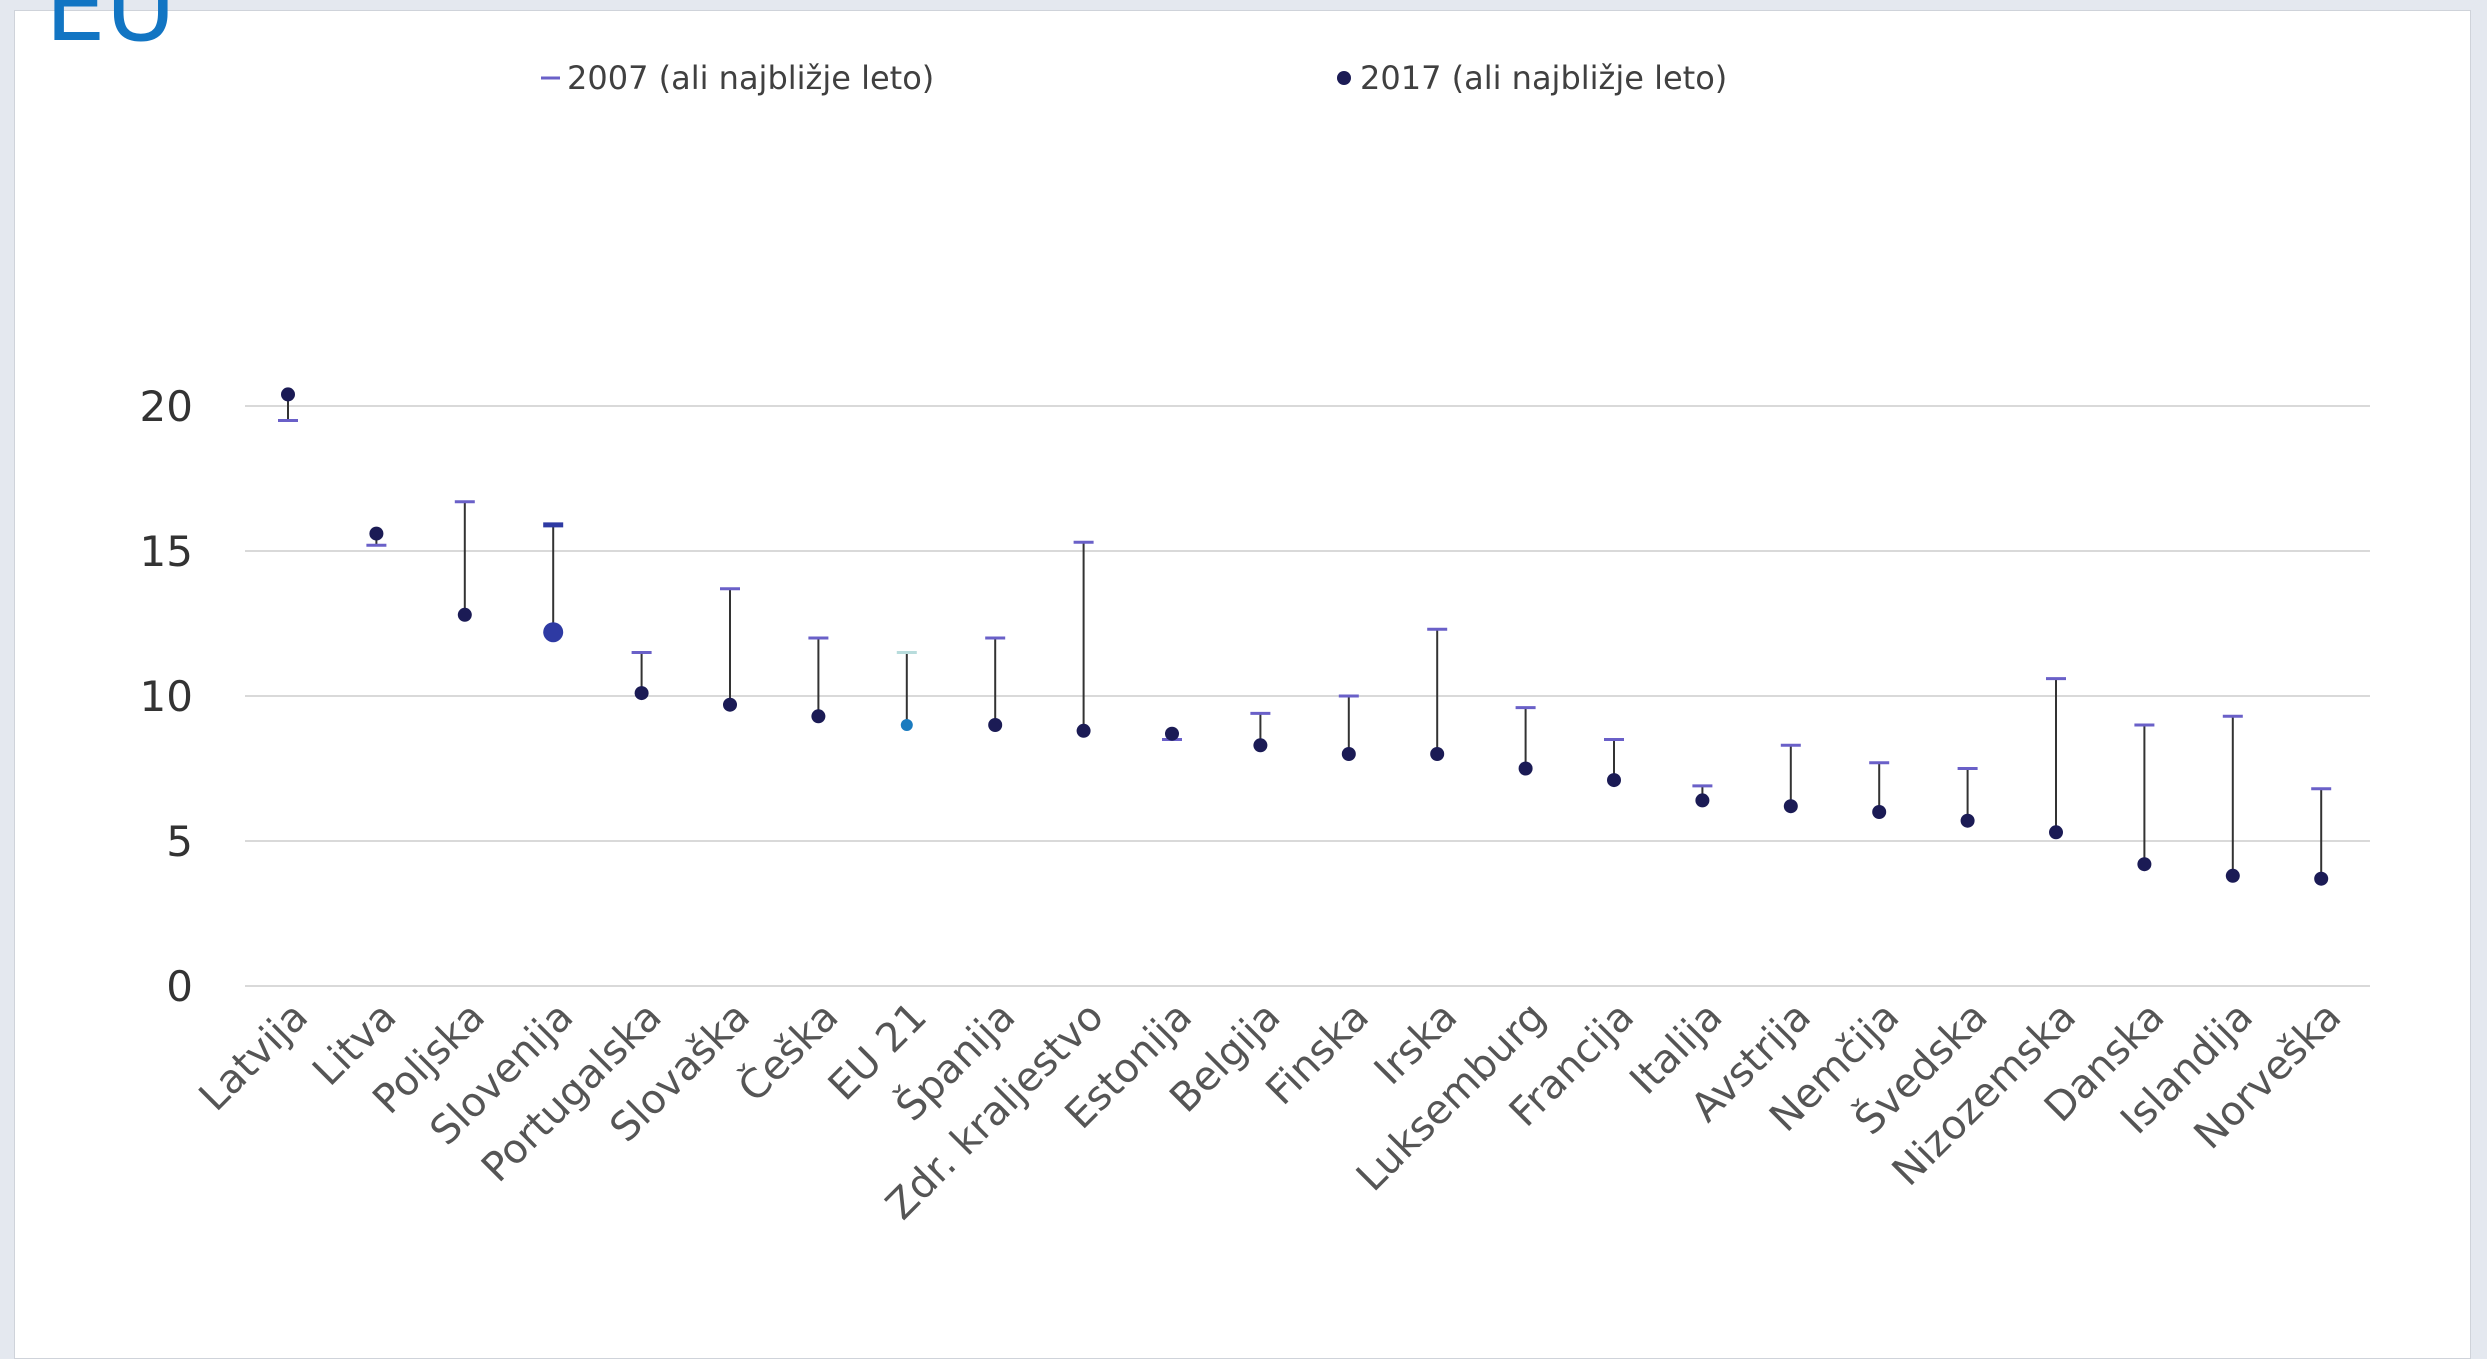 This screenshot has width=2487, height=1359. What do you see at coordinates (166, 551) in the screenshot?
I see `y-tick-label: 15` at bounding box center [166, 551].